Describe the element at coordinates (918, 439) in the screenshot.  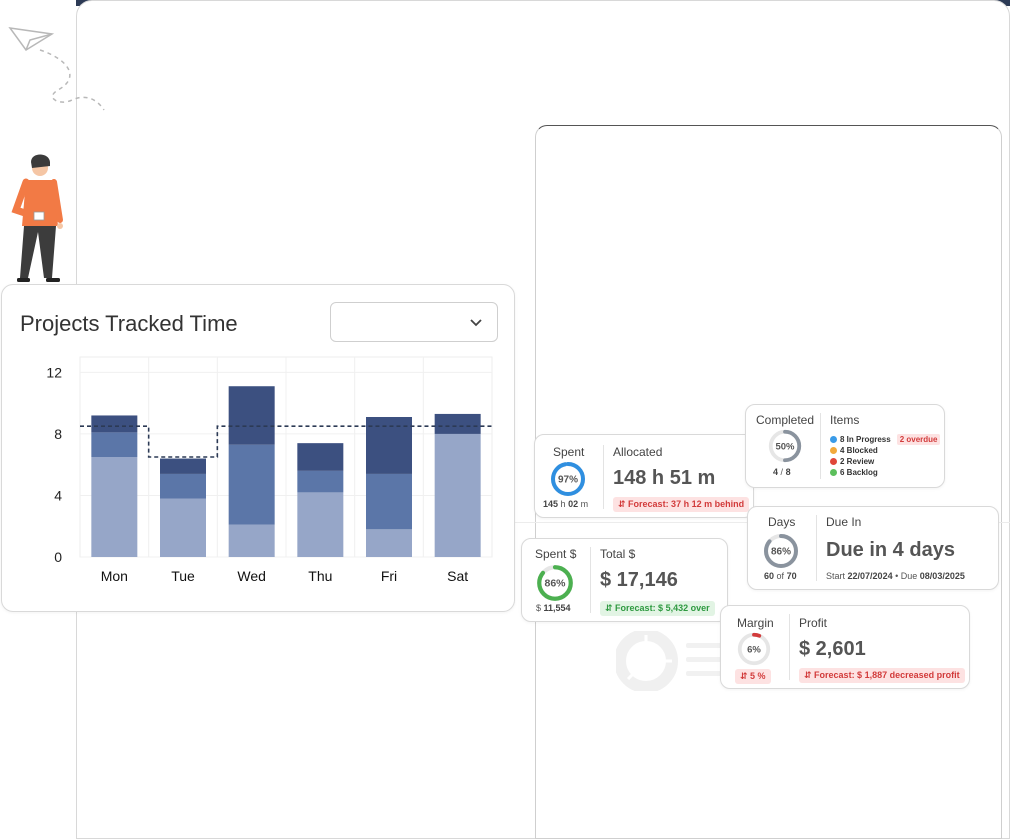
I see `overdue-badge: 2 overdue` at that location.